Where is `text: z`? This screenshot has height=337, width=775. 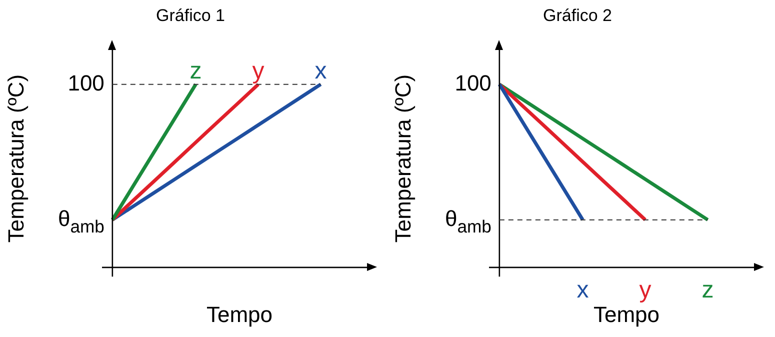 text: z is located at coordinates (708, 290).